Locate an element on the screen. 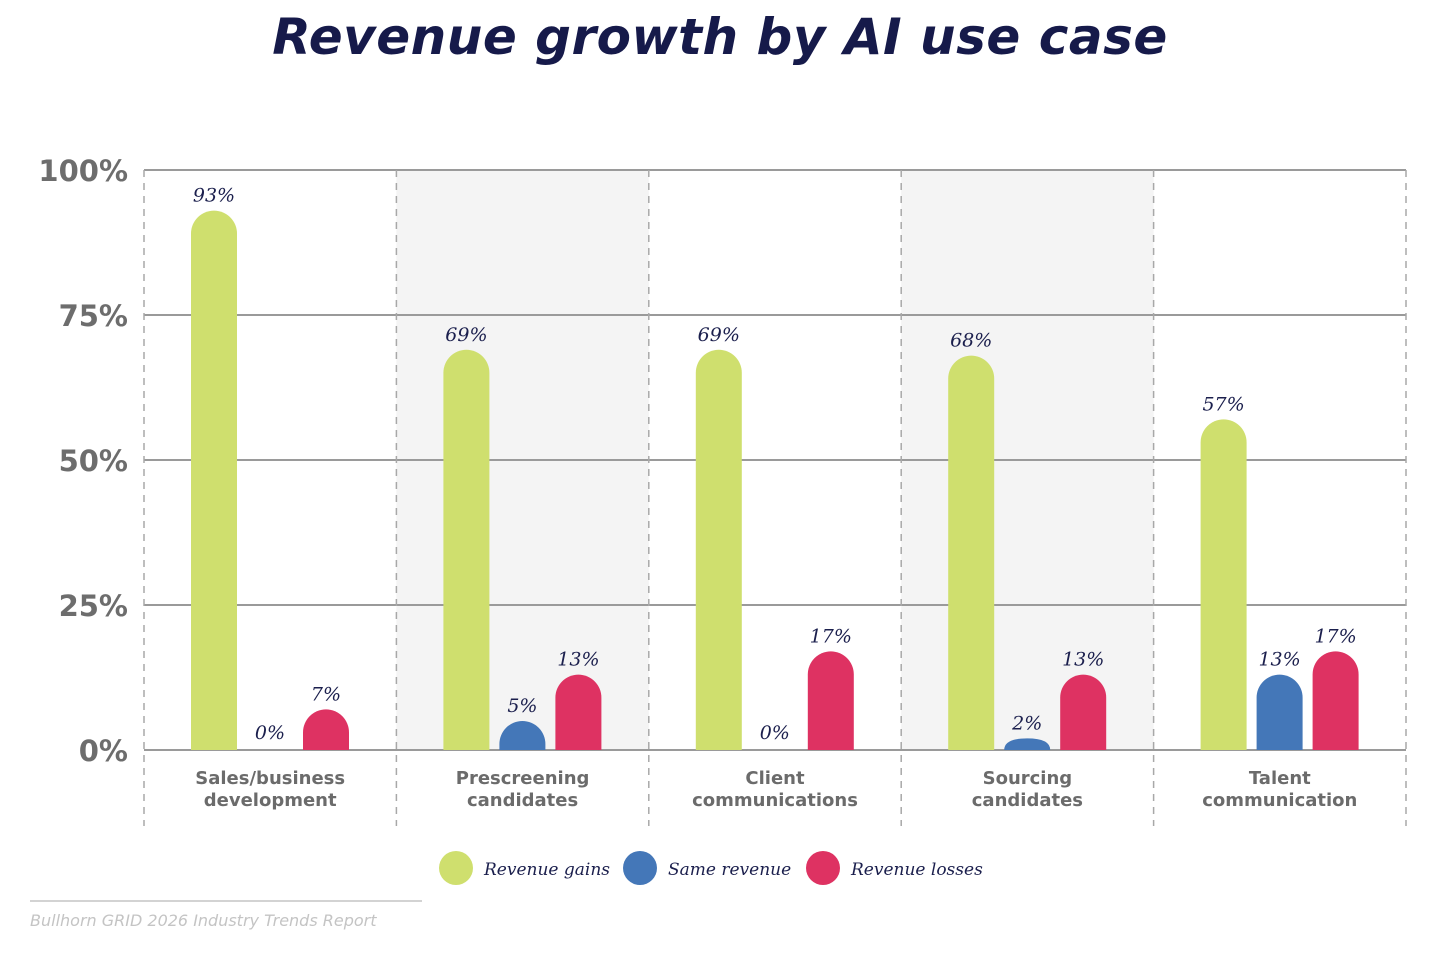  legend-label: Same revenue is located at coordinates (729, 870).